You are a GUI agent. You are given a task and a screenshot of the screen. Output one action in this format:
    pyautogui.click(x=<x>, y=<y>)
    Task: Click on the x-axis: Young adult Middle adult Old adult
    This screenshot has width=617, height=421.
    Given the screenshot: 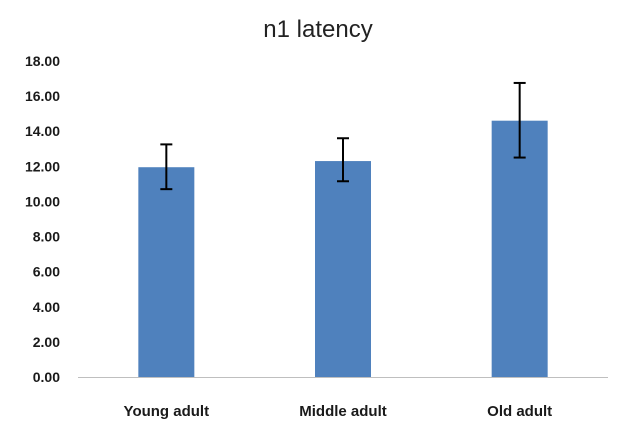 What is the action you would take?
    pyautogui.click(x=338, y=411)
    